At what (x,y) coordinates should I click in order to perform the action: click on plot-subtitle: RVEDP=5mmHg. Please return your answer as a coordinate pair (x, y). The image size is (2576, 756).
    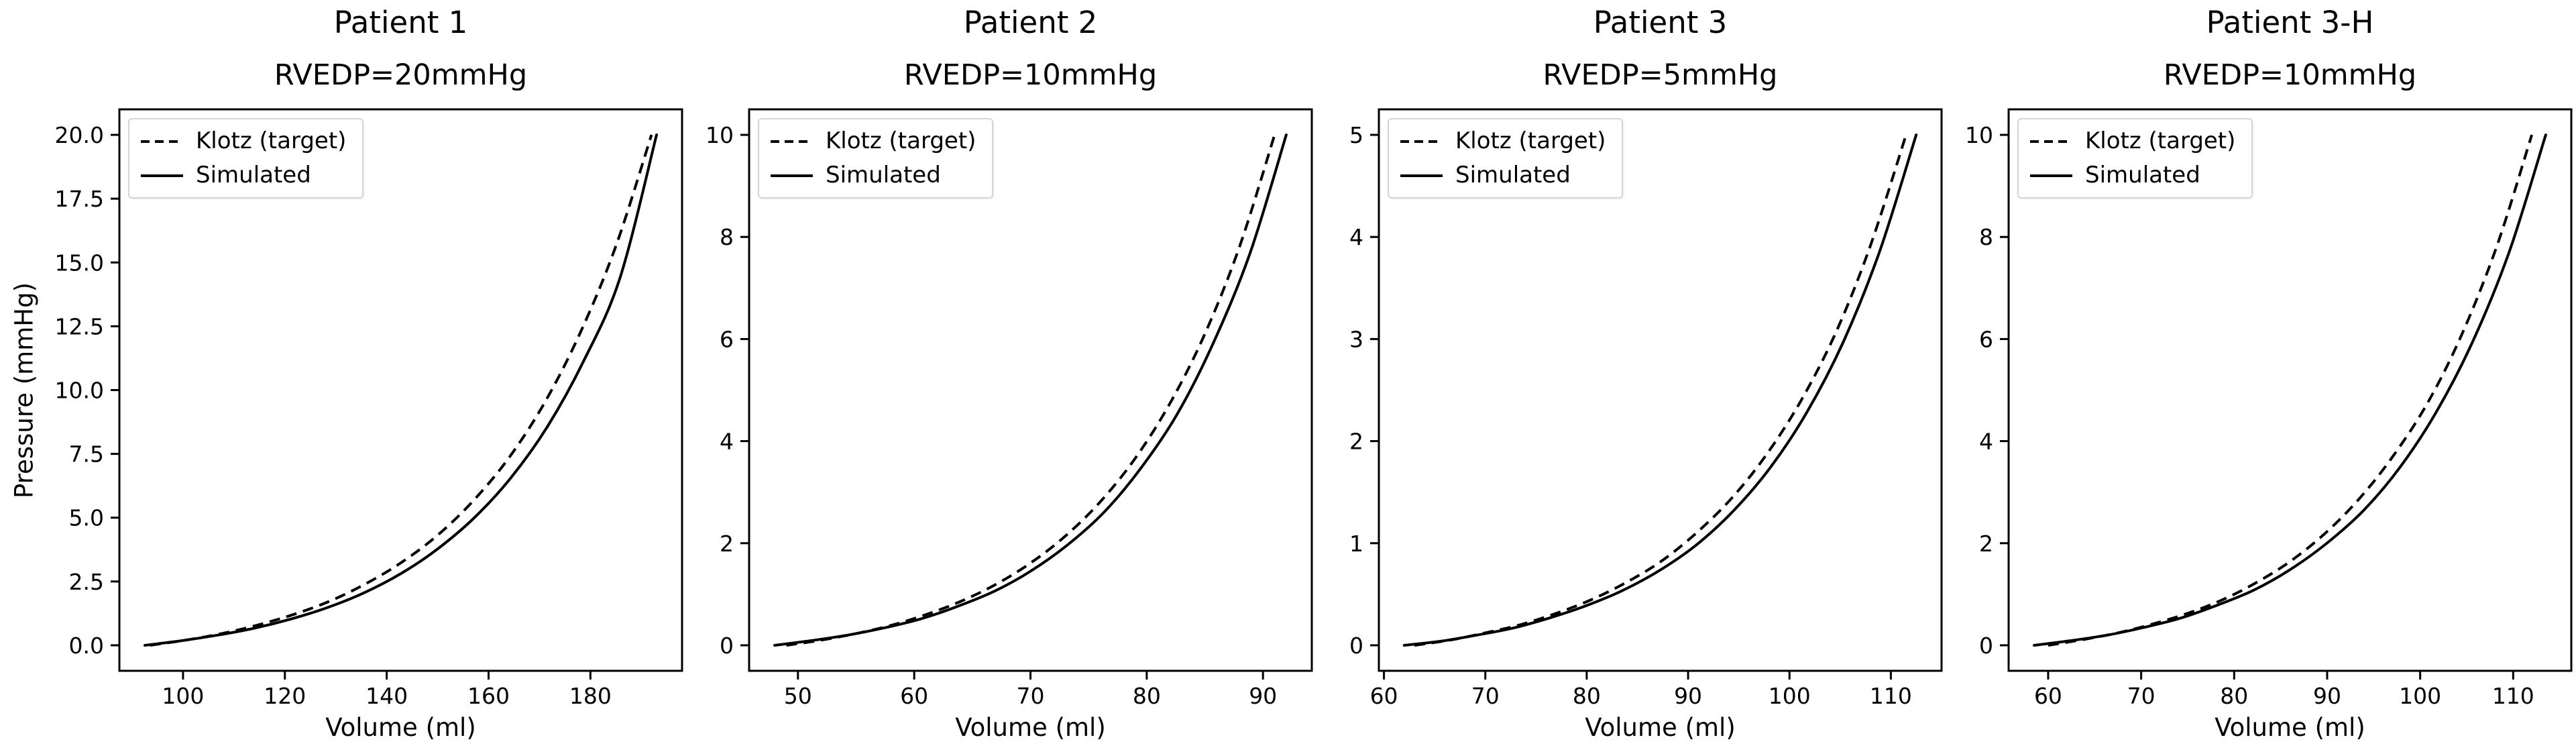
    Looking at the image, I should click on (1660, 75).